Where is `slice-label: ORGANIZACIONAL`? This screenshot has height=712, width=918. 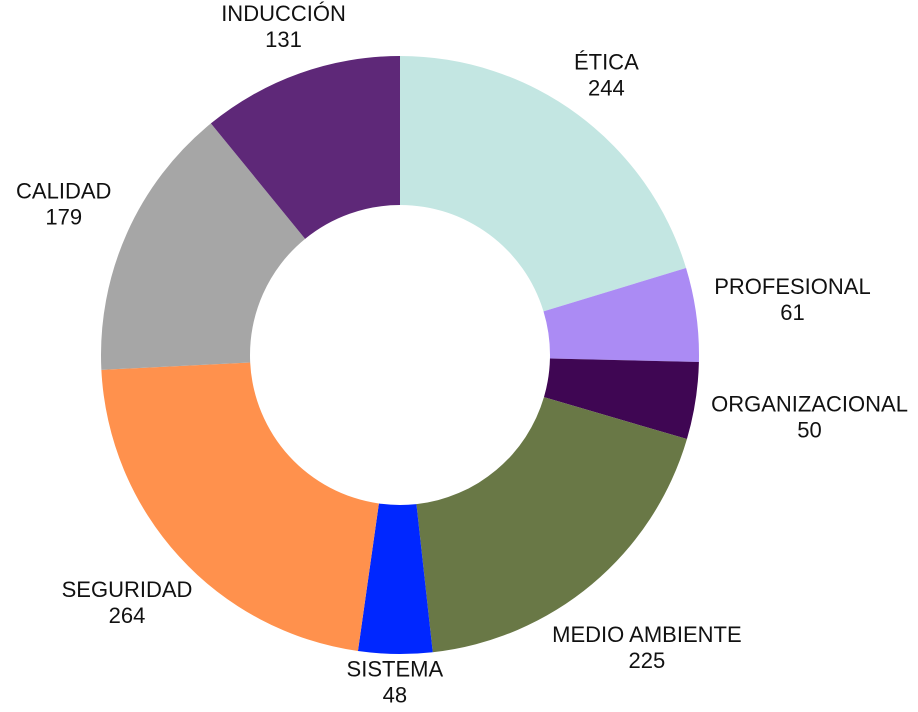 slice-label: ORGANIZACIONAL is located at coordinates (809, 403).